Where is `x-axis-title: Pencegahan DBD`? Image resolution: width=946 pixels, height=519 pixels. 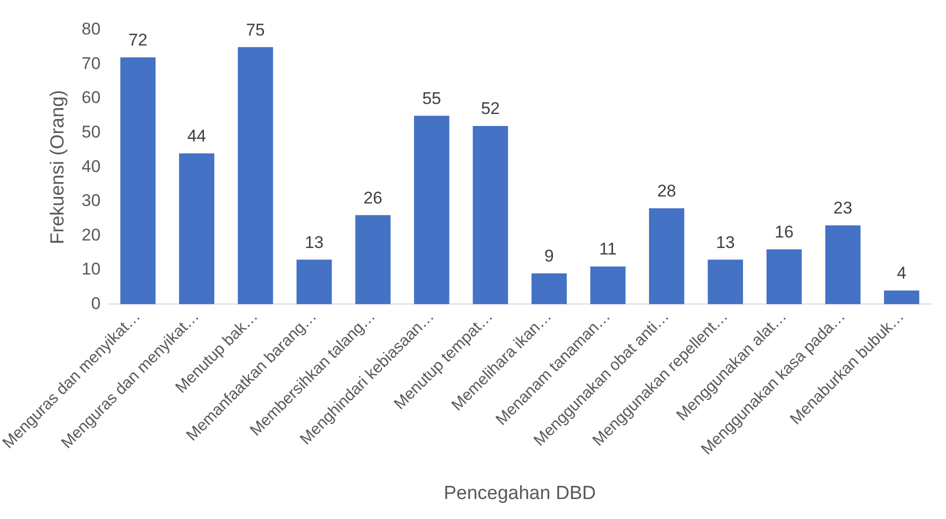 x-axis-title: Pencegahan DBD is located at coordinates (520, 493).